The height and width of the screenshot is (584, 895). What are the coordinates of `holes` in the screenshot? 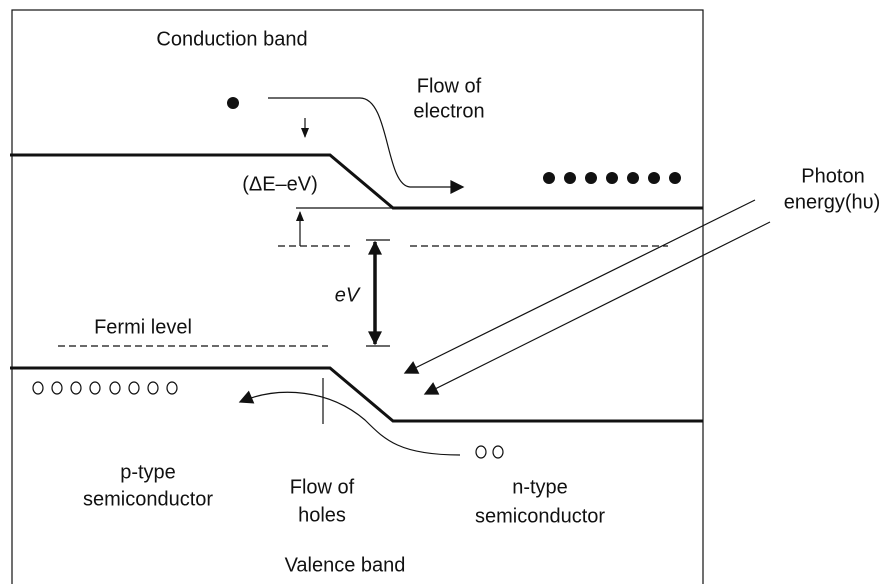 It's located at (268, 420).